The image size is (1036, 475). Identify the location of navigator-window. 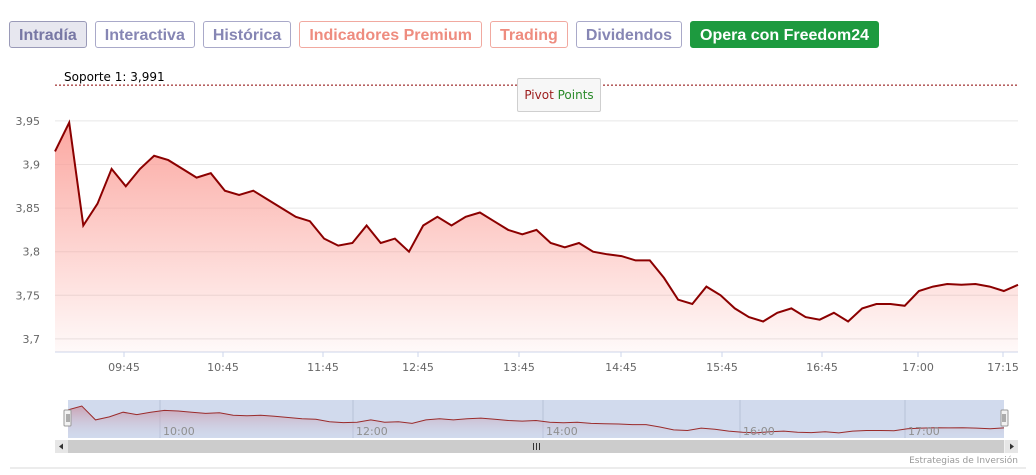
(536, 419).